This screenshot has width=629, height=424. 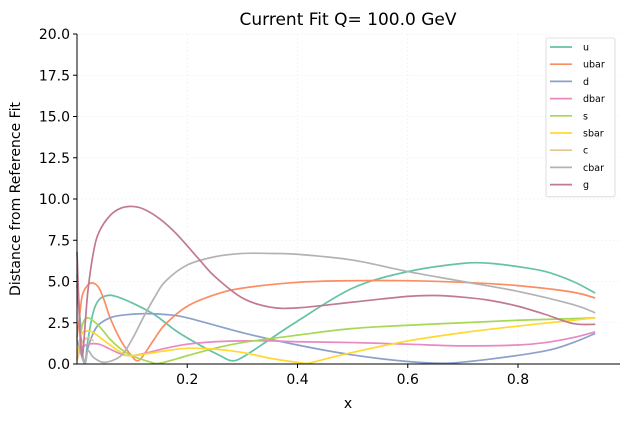 What do you see at coordinates (336, 344) in the screenshot?
I see `series-line-dbar` at bounding box center [336, 344].